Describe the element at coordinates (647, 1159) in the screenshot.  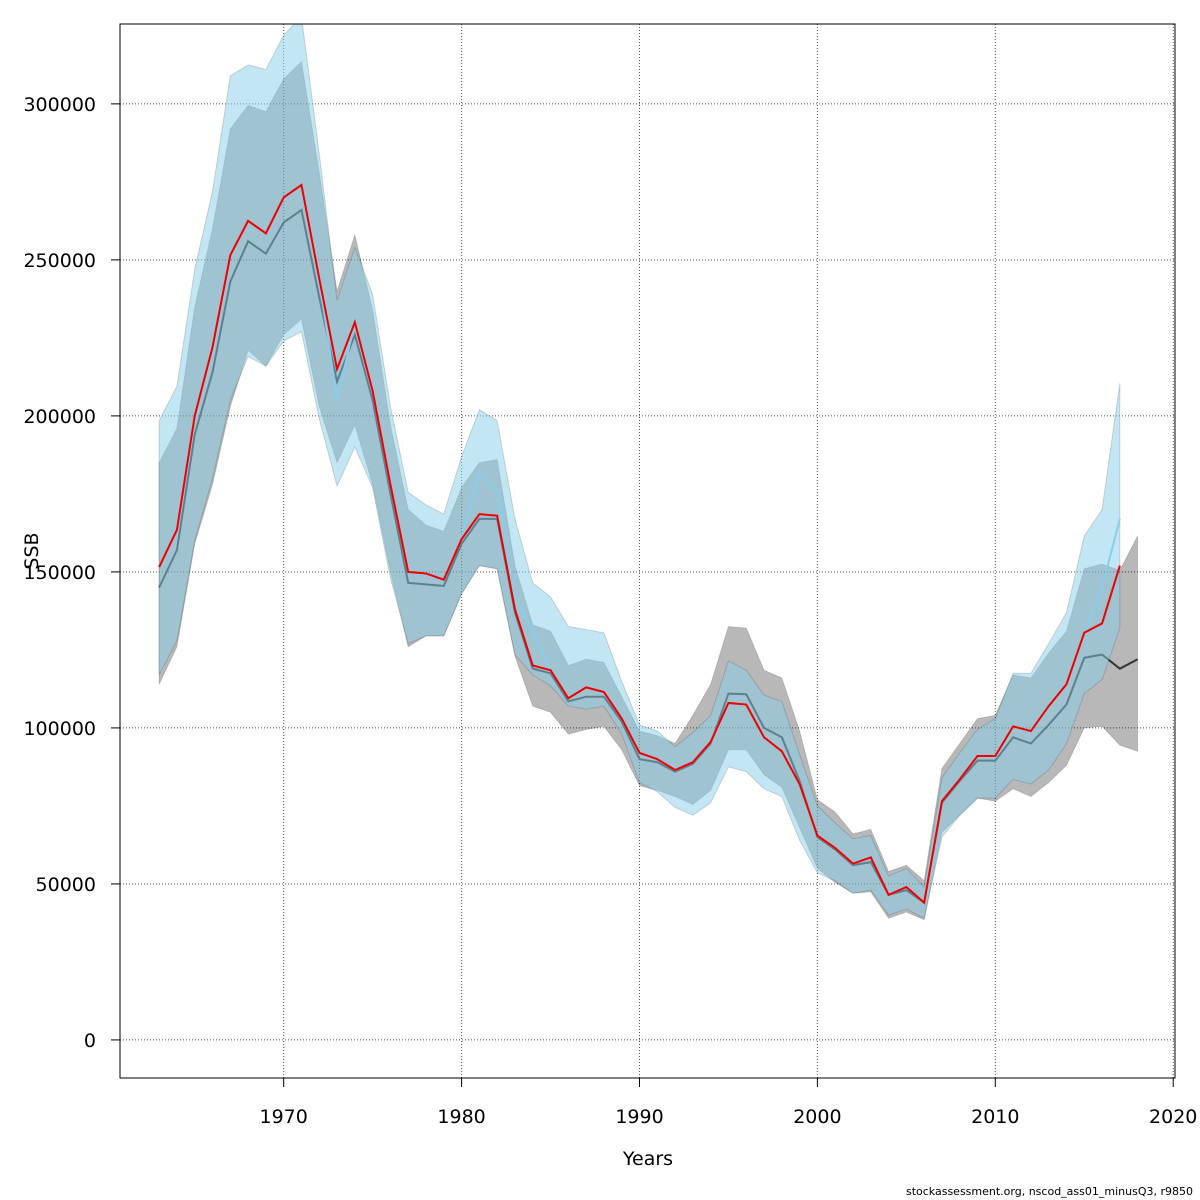
I see `x-axis-label: Years` at that location.